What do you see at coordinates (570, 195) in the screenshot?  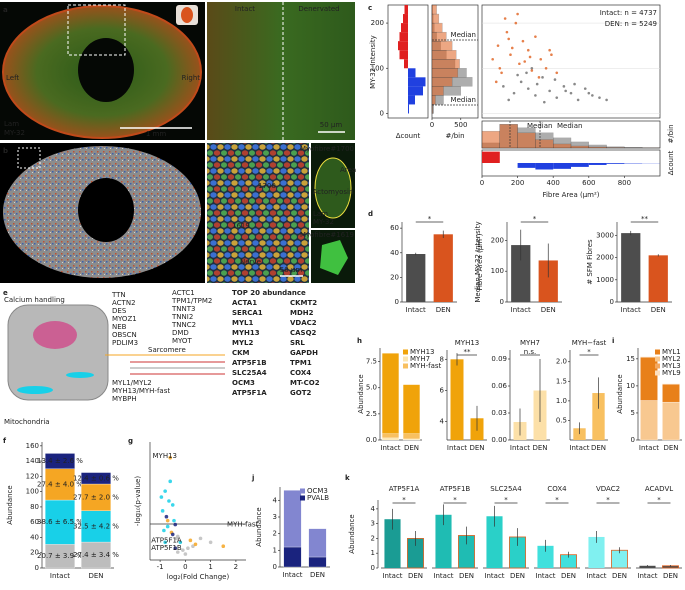 I see `x-axis-label: Fibre Area (µm²)` at bounding box center [570, 195].